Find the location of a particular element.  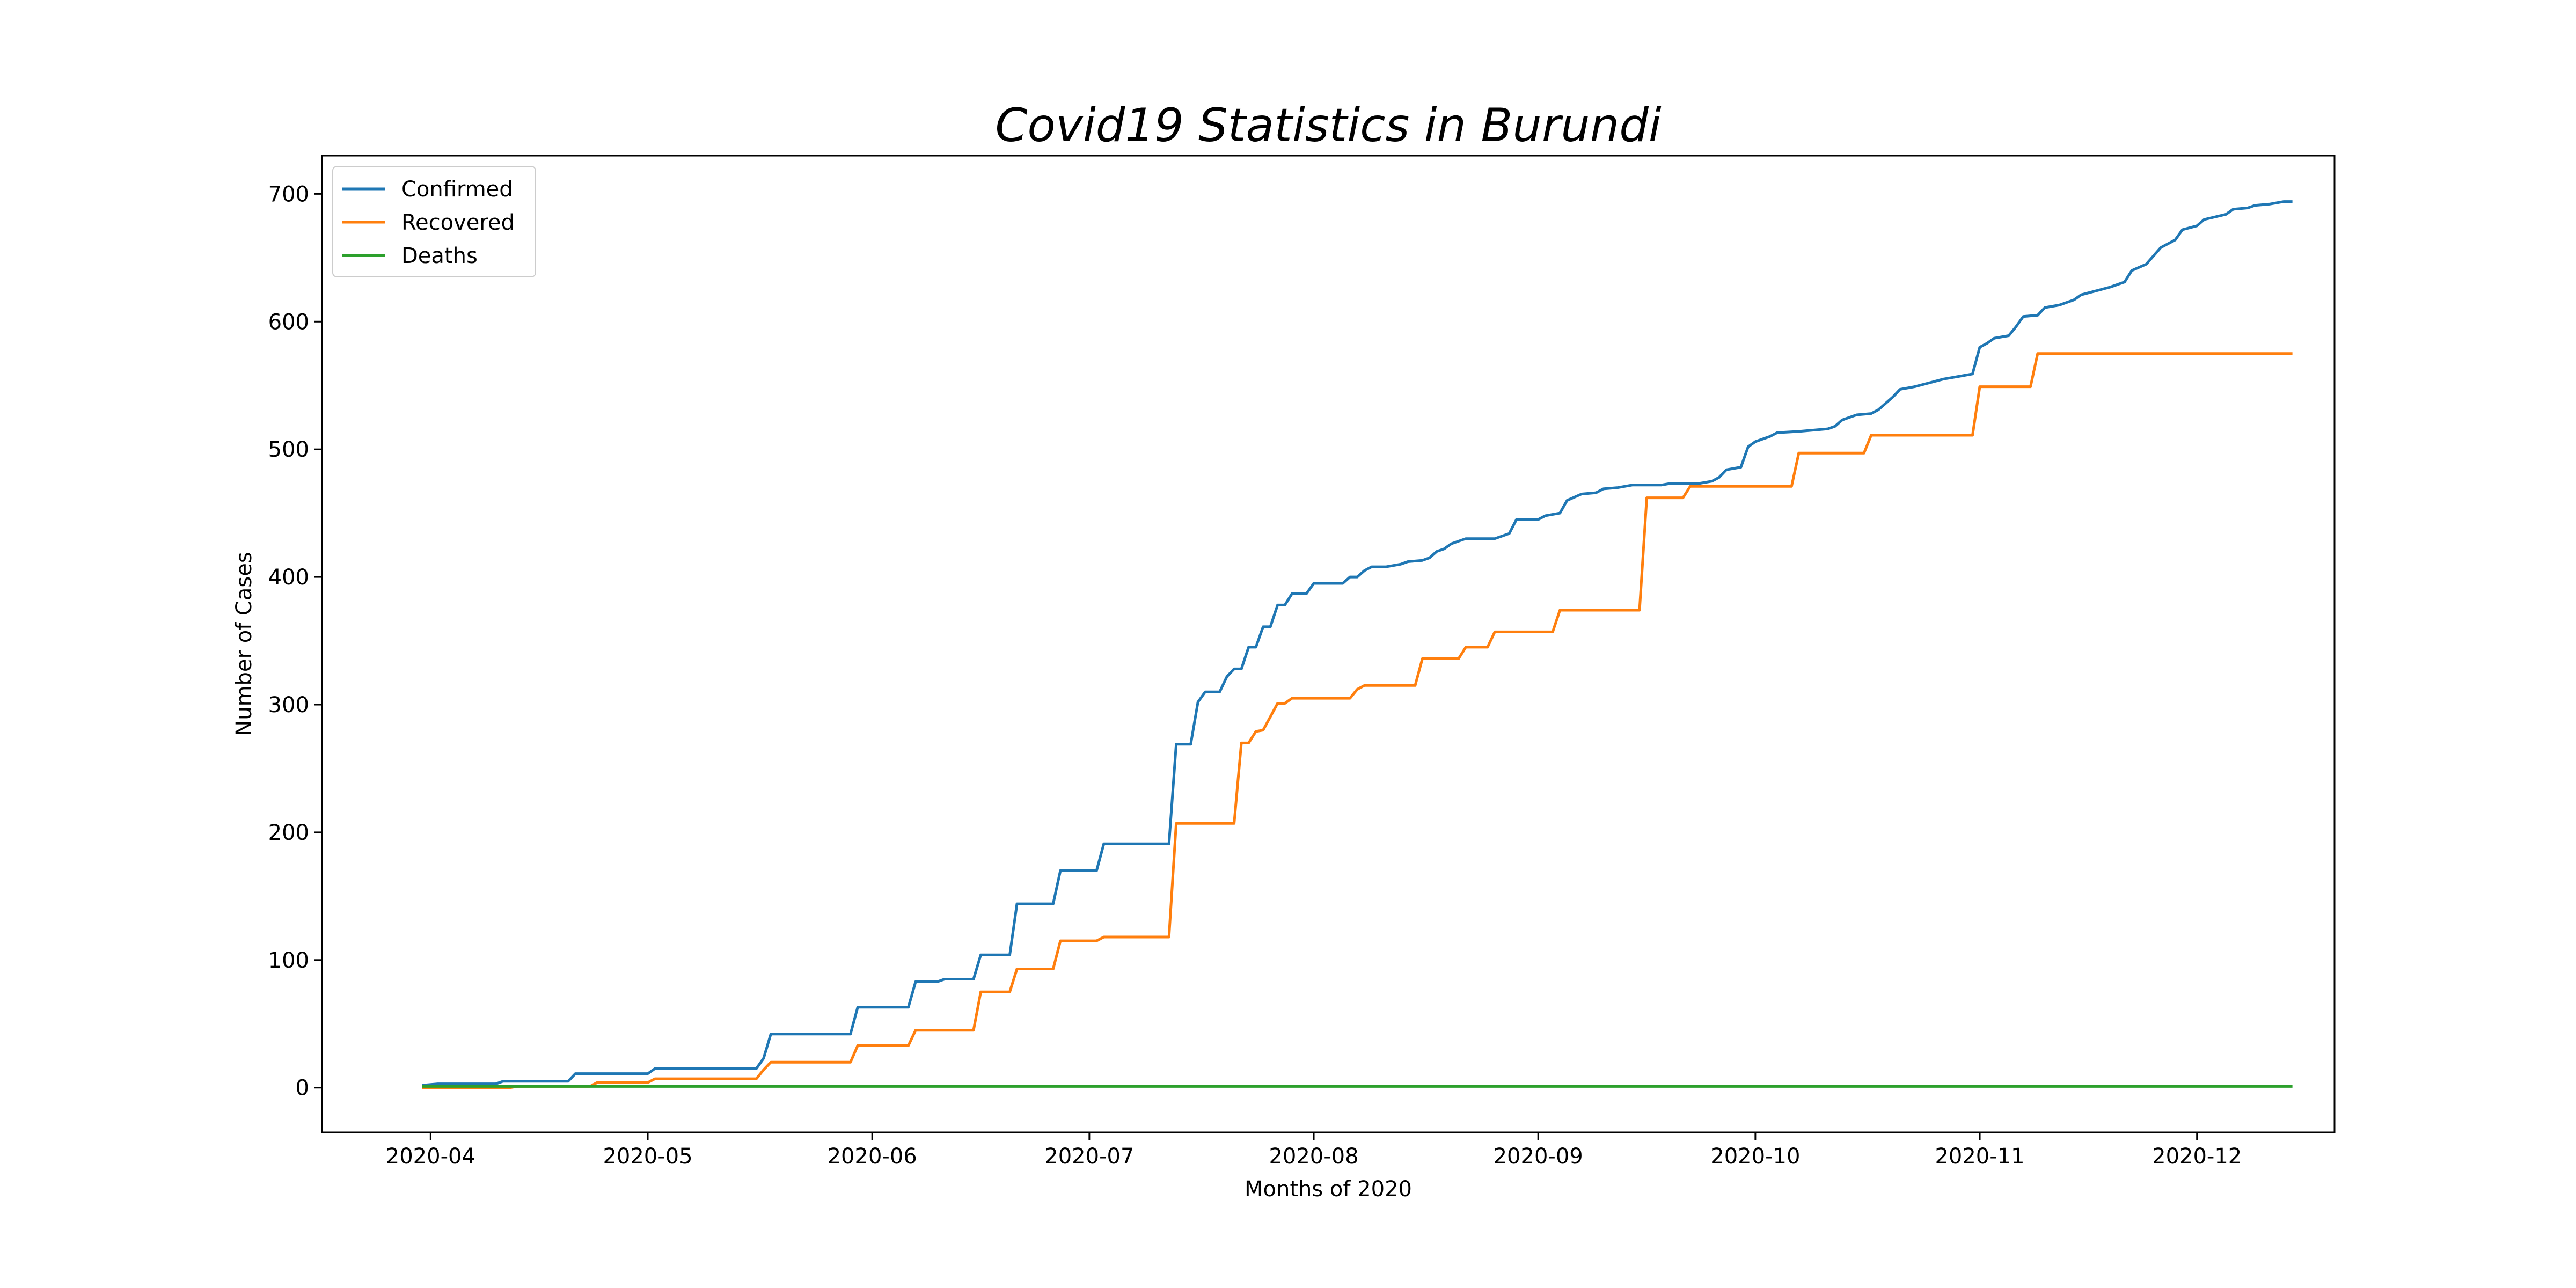

y-tick-label: 300 is located at coordinates (288, 705).